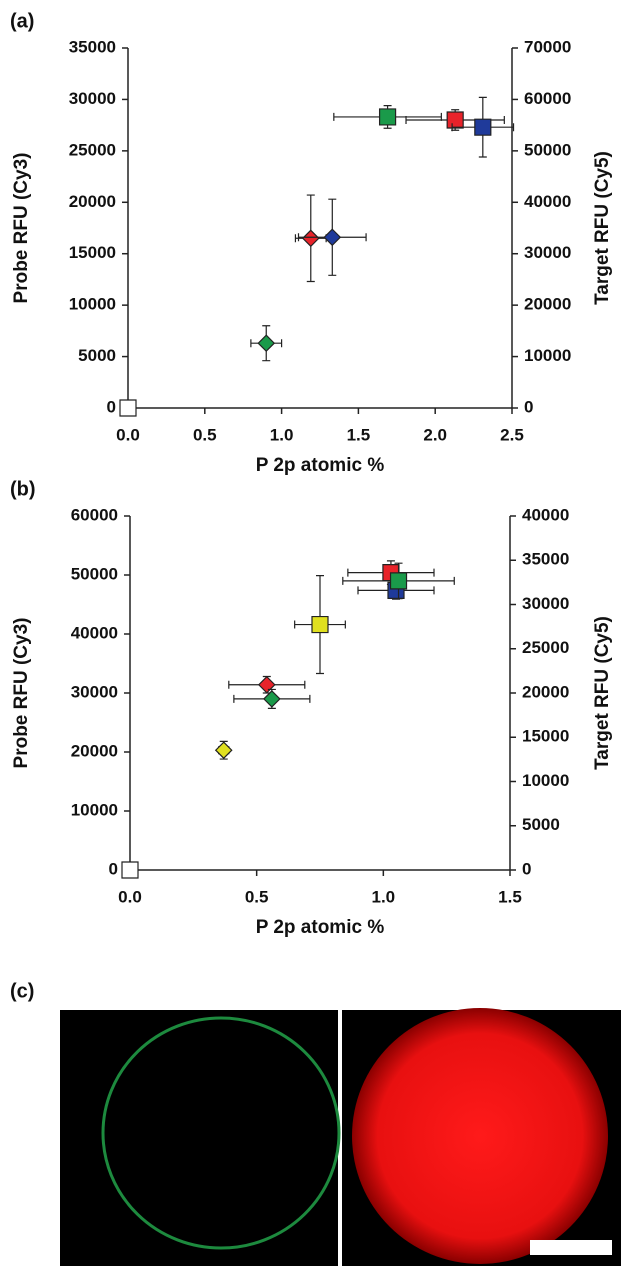 The image size is (621, 1266). I want to click on y2-tick-label: 35000, so click(545, 559).